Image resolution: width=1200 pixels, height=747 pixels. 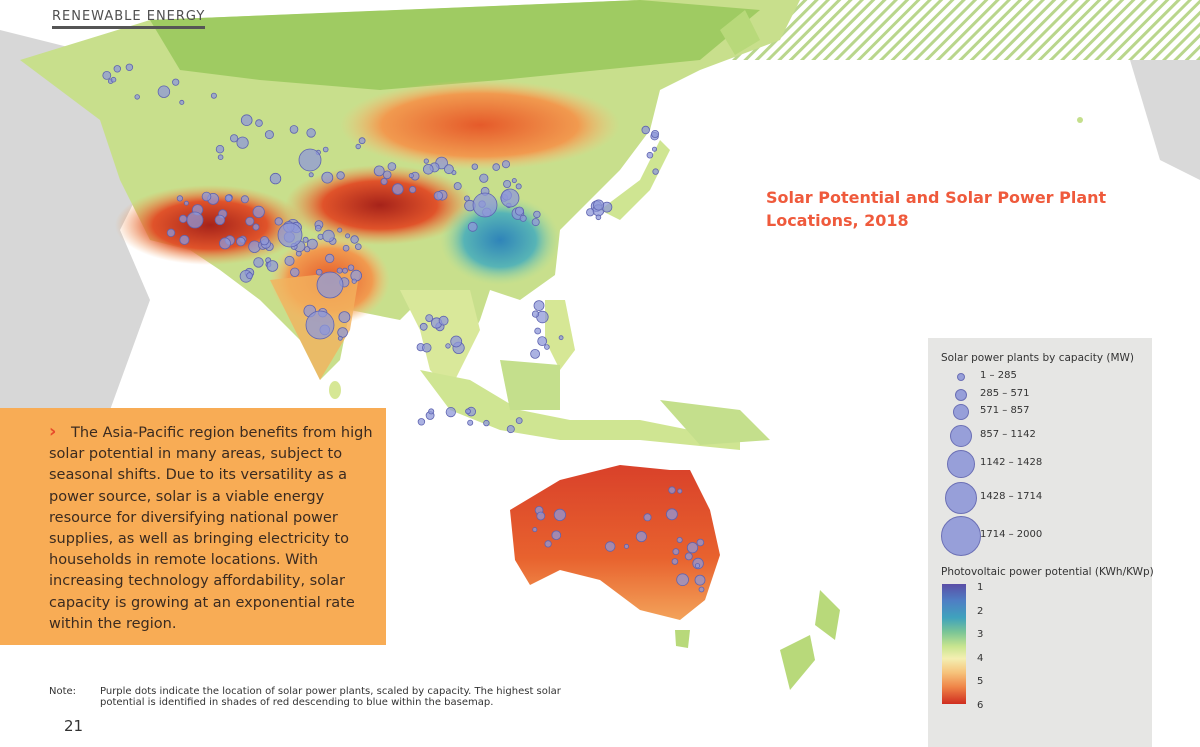 What do you see at coordinates (1080, 120) in the screenshot?
I see `island-hawaii` at bounding box center [1080, 120].